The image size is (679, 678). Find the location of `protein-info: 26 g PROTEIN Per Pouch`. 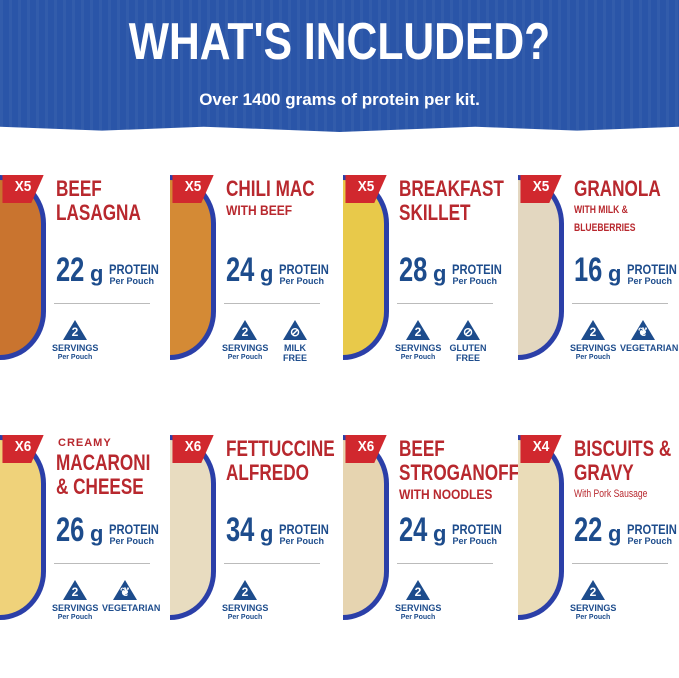

protein-info: 26 g PROTEIN Per Pouch is located at coordinates (114, 530).